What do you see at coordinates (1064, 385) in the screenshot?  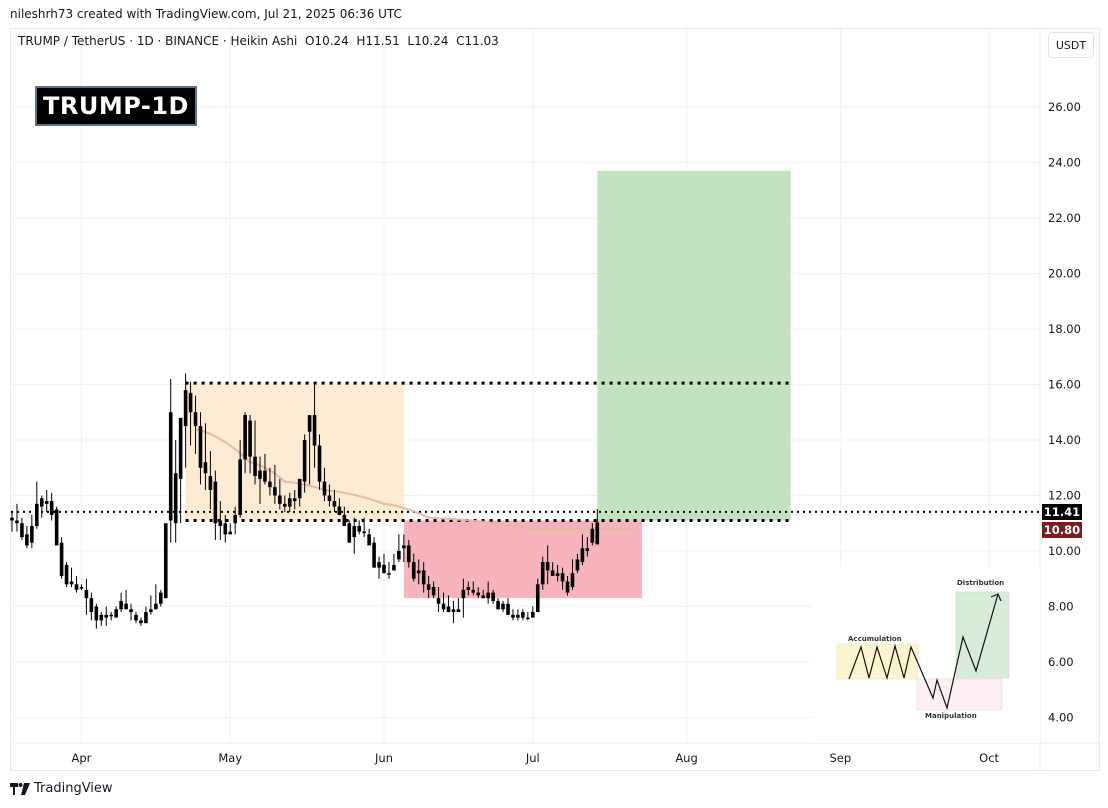 I see `svg-text: 16.00` at bounding box center [1064, 385].